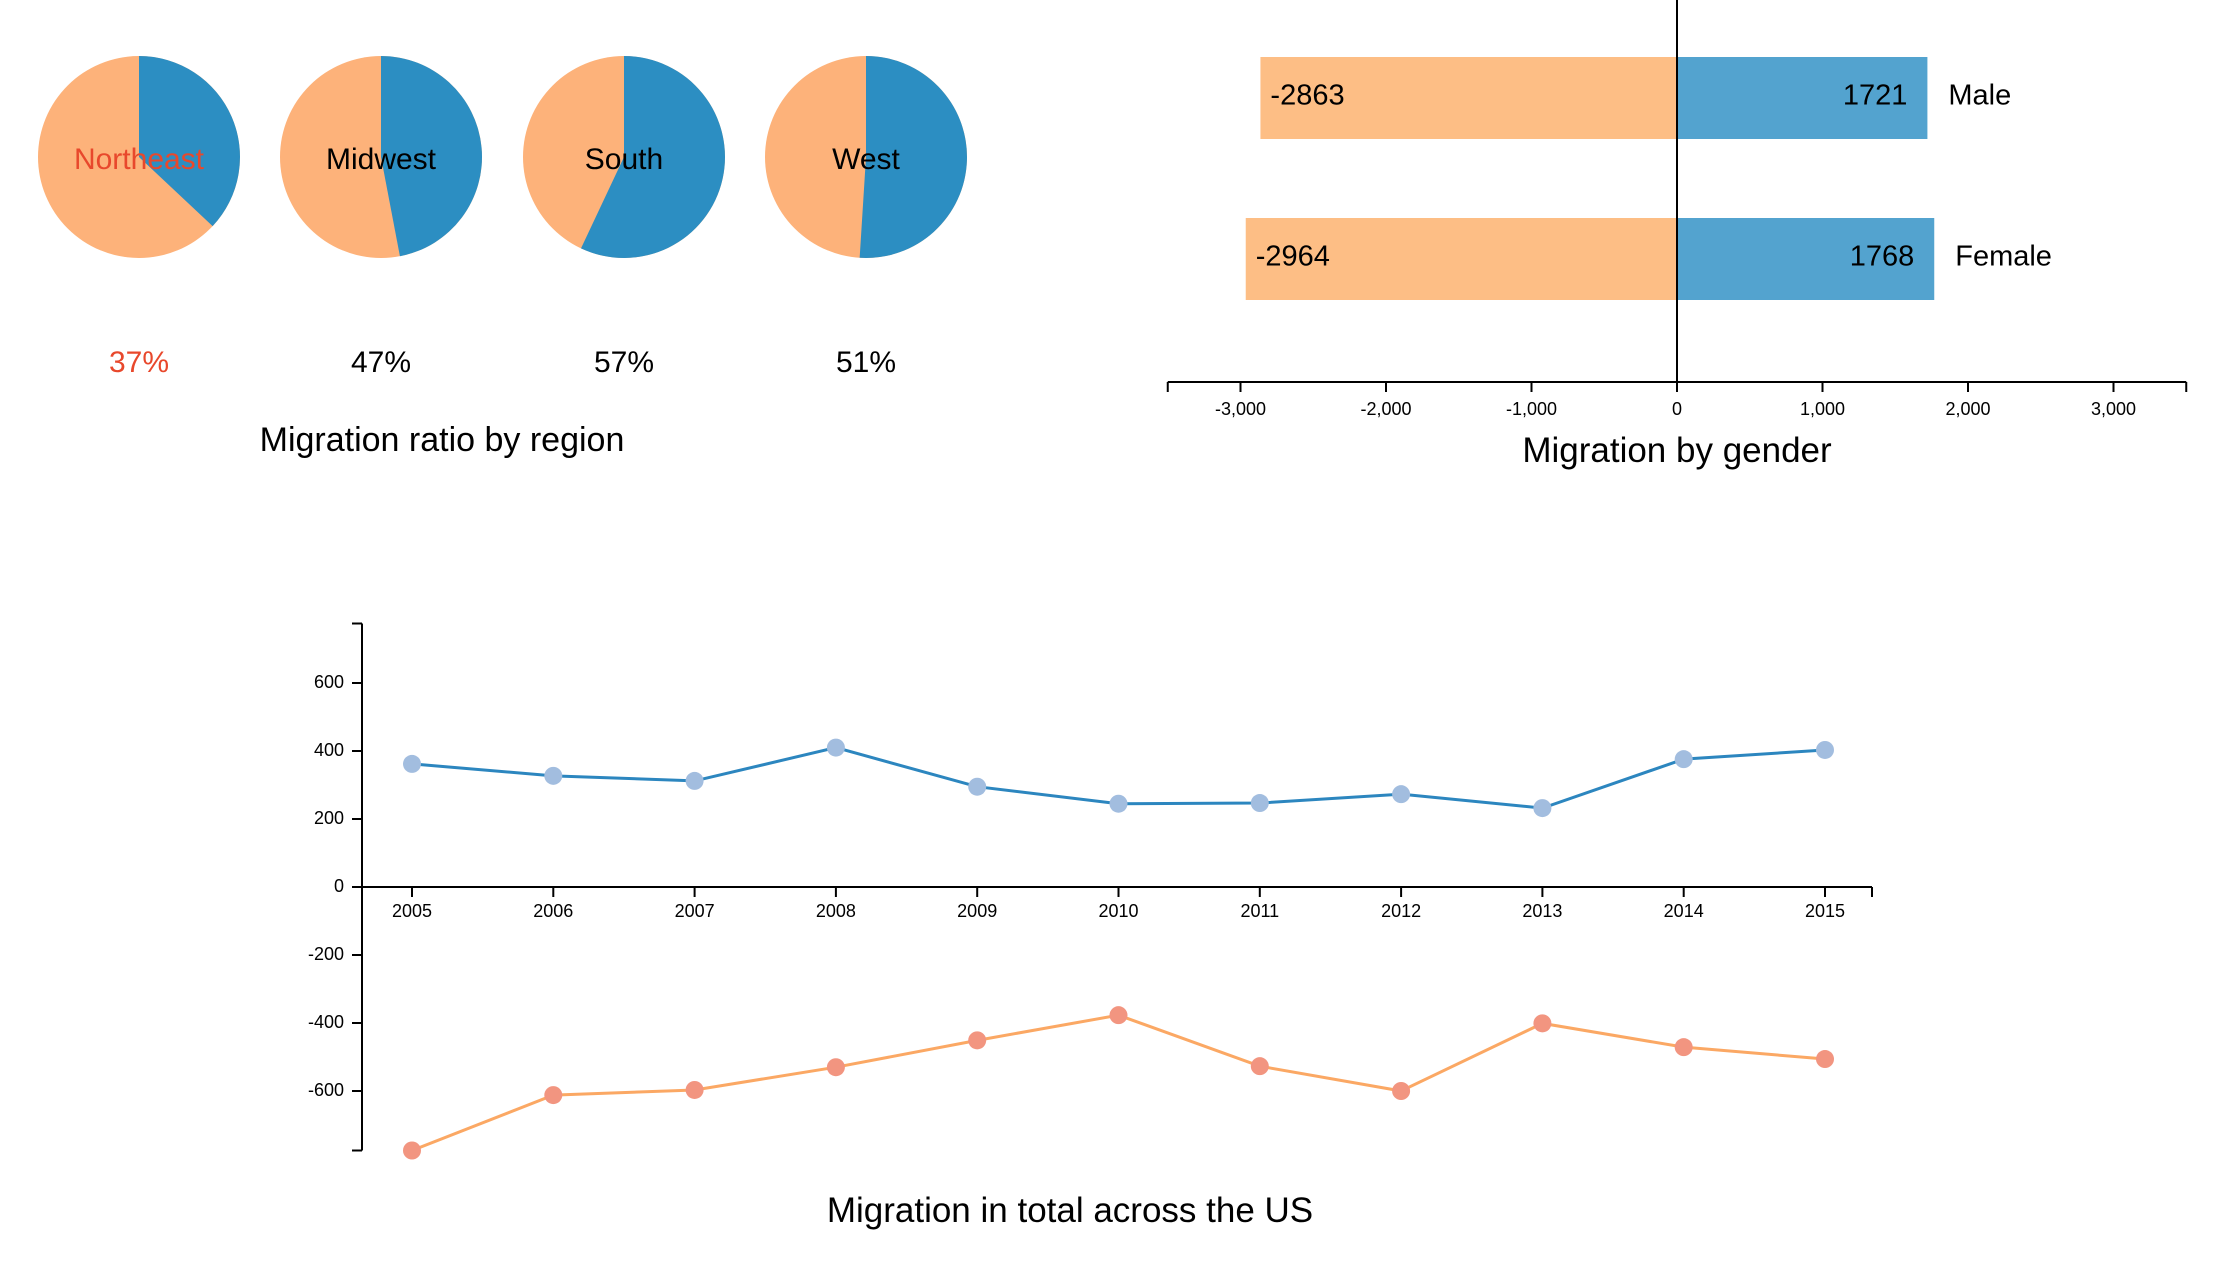 Image resolution: width=2214 pixels, height=1272 pixels. I want to click on pie-percent: 37%, so click(139, 362).